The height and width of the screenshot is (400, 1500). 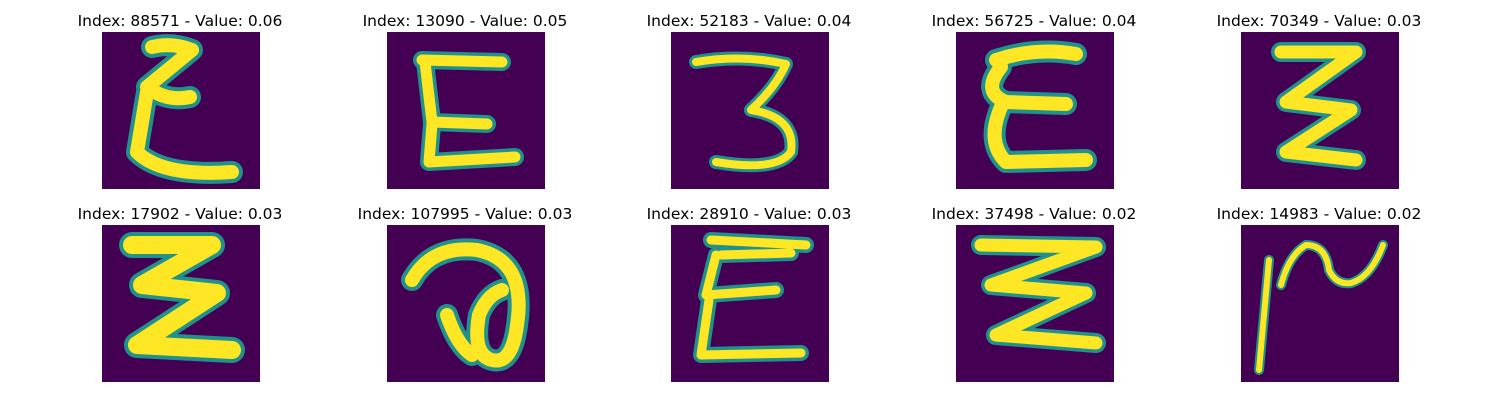 I want to click on image-panel-7: Index: 107995 - Value: 0.03, so click(x=465, y=293).